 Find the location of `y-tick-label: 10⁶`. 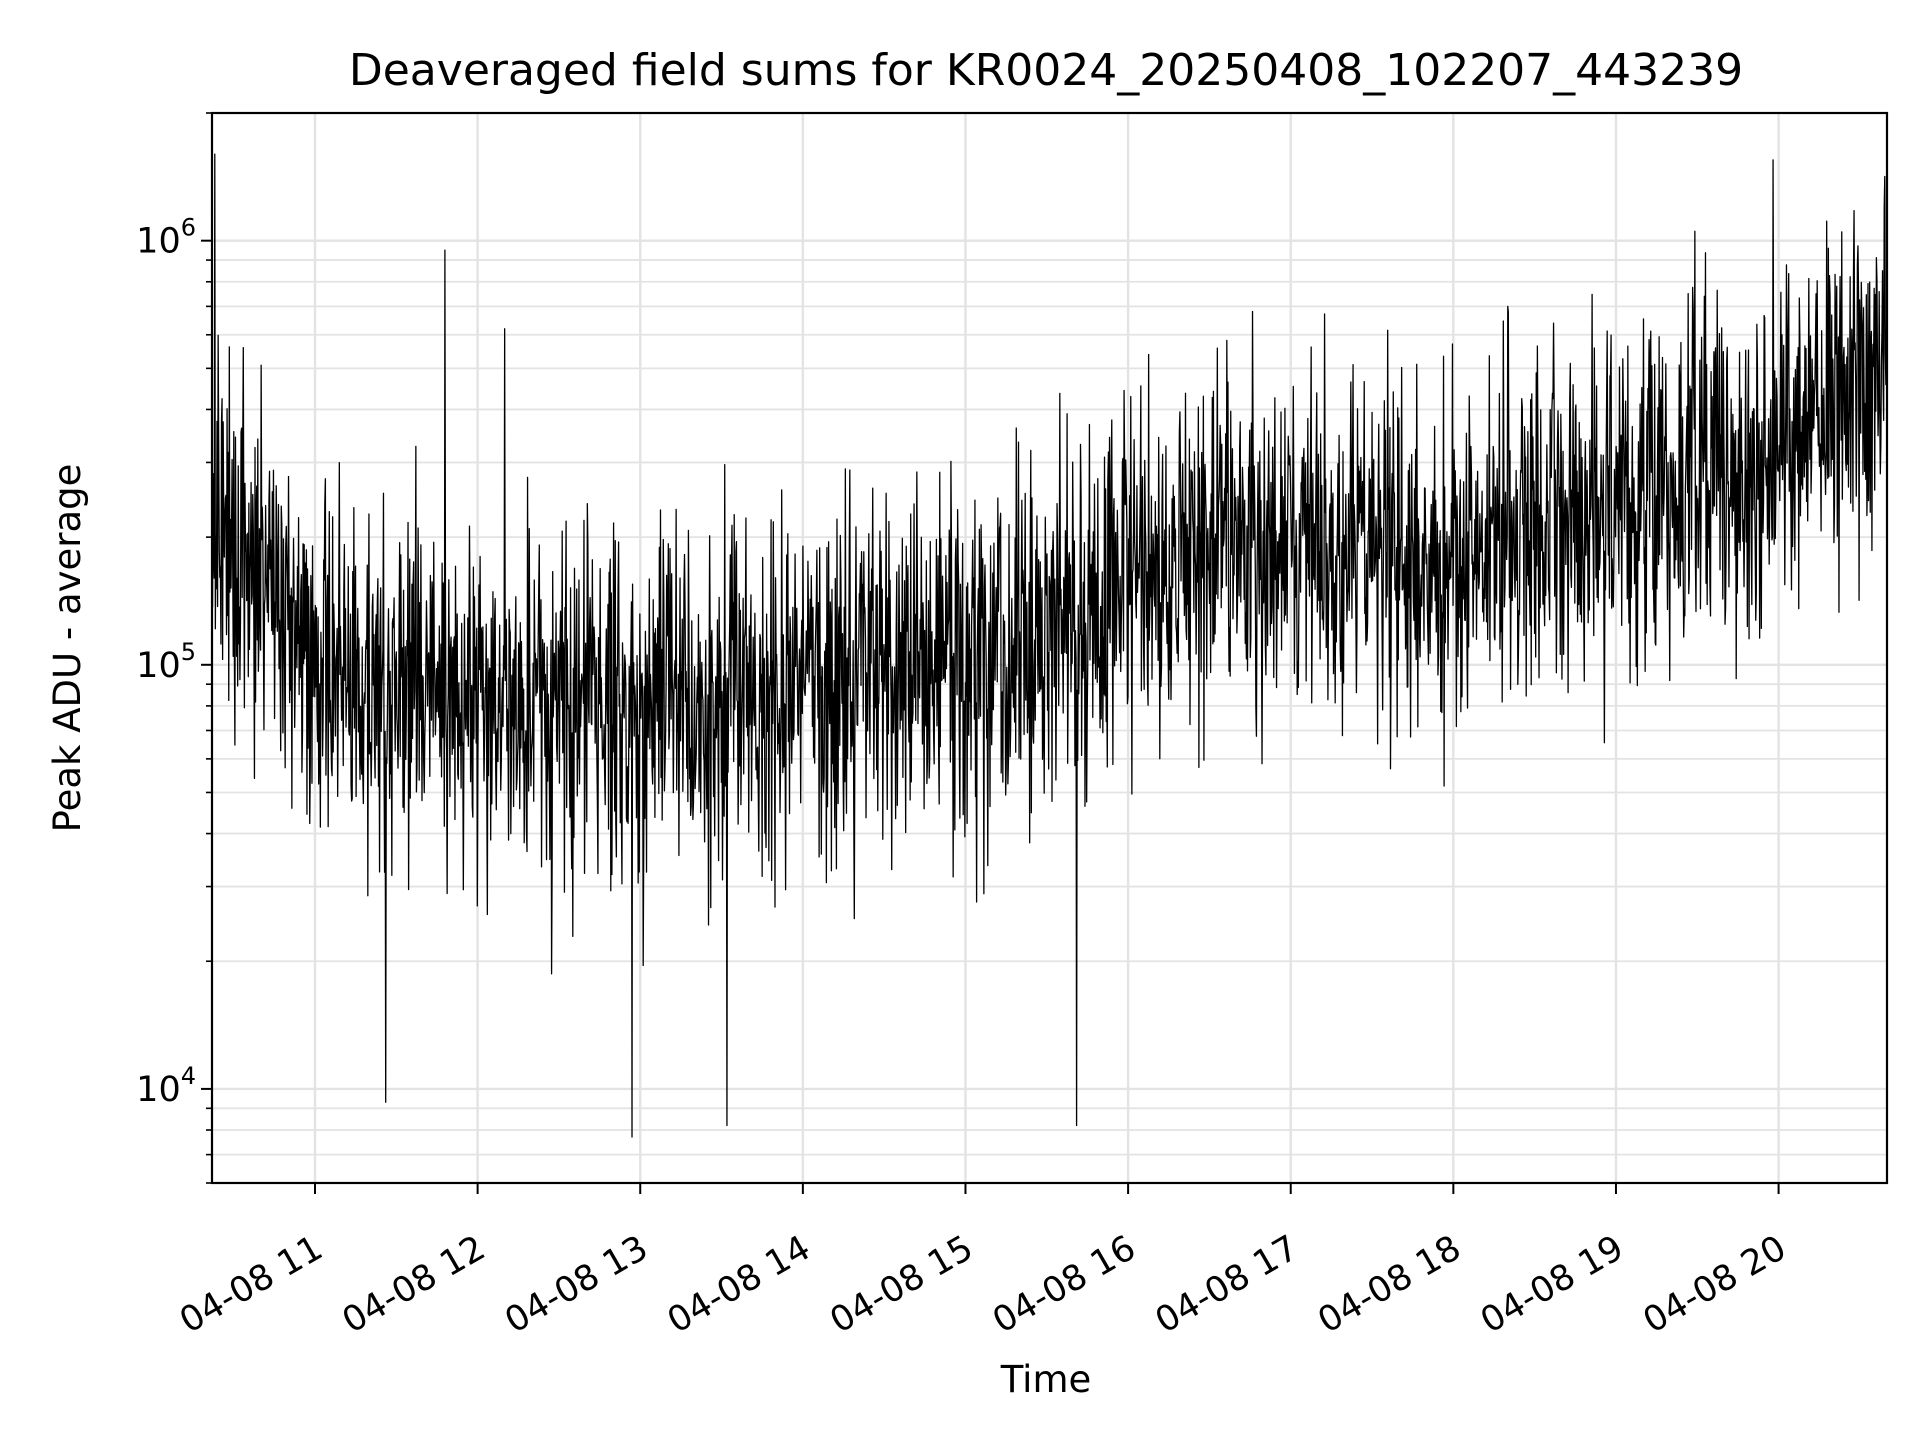

y-tick-label: 10⁶ is located at coordinates (166, 238).